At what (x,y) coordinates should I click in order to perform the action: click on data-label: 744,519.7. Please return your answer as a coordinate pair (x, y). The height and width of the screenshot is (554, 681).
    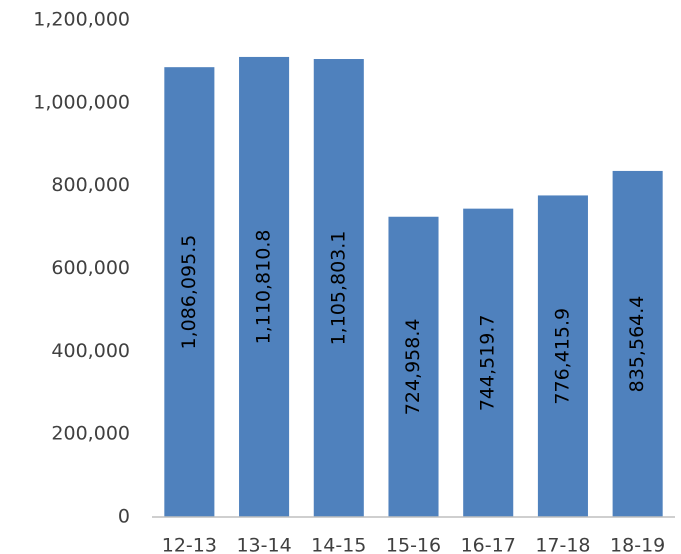
    Looking at the image, I should click on (488, 362).